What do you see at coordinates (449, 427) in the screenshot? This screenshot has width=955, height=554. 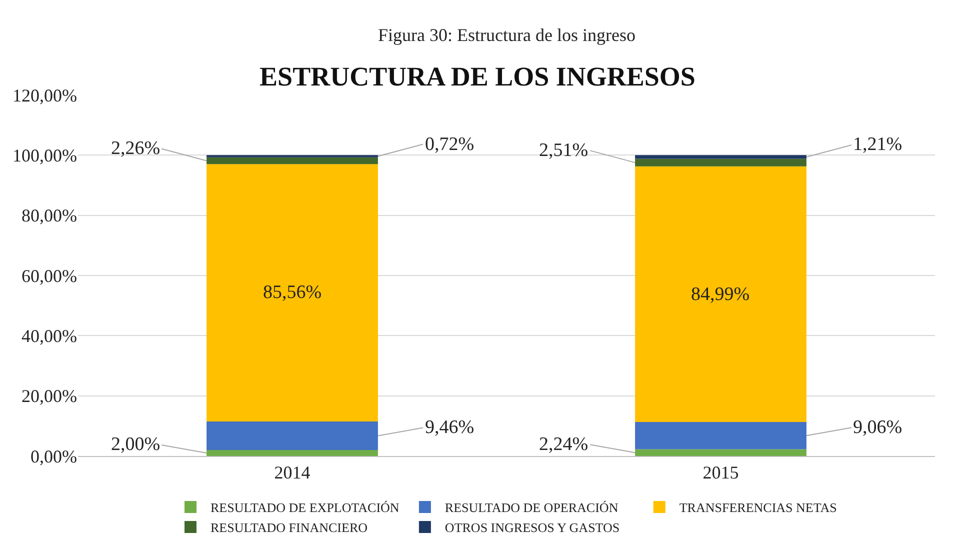 I see `data-label: 9,46%` at bounding box center [449, 427].